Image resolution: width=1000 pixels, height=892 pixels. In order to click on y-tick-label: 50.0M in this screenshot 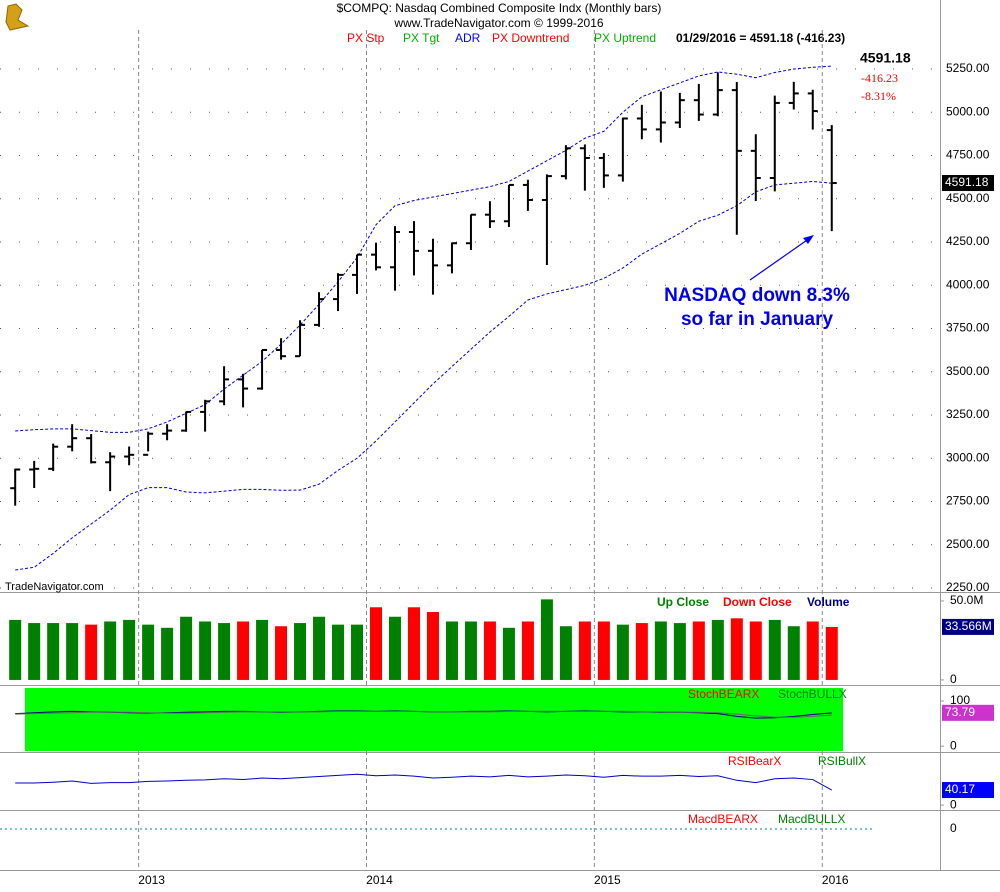, I will do `click(966, 600)`.